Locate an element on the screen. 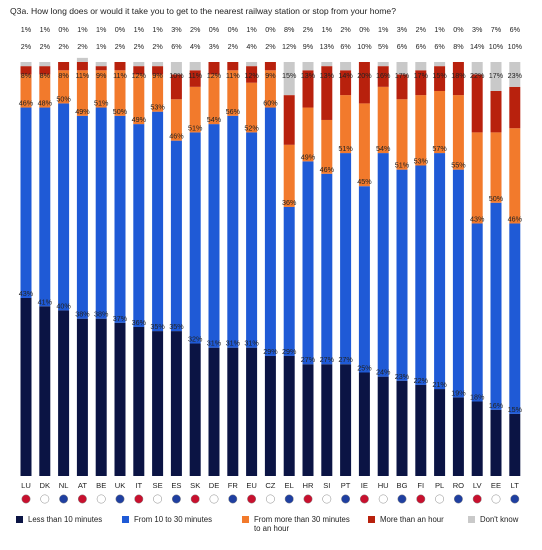 Image resolution: width=542 pixels, height=550 pixels. data-label-LV-lt10: 18% is located at coordinates (477, 396).